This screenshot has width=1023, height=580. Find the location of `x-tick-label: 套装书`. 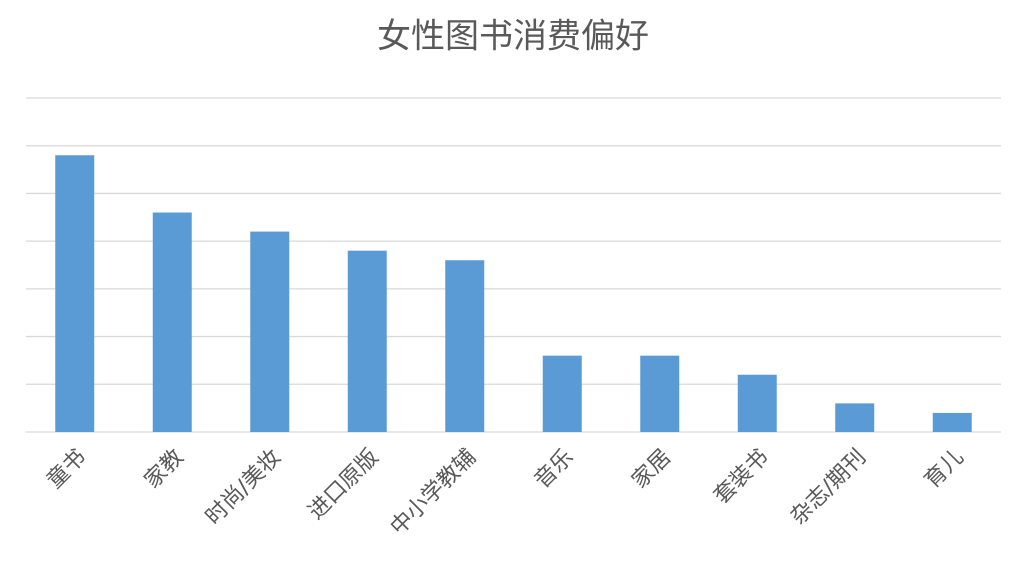

x-tick-label: 套装书 is located at coordinates (741, 477).